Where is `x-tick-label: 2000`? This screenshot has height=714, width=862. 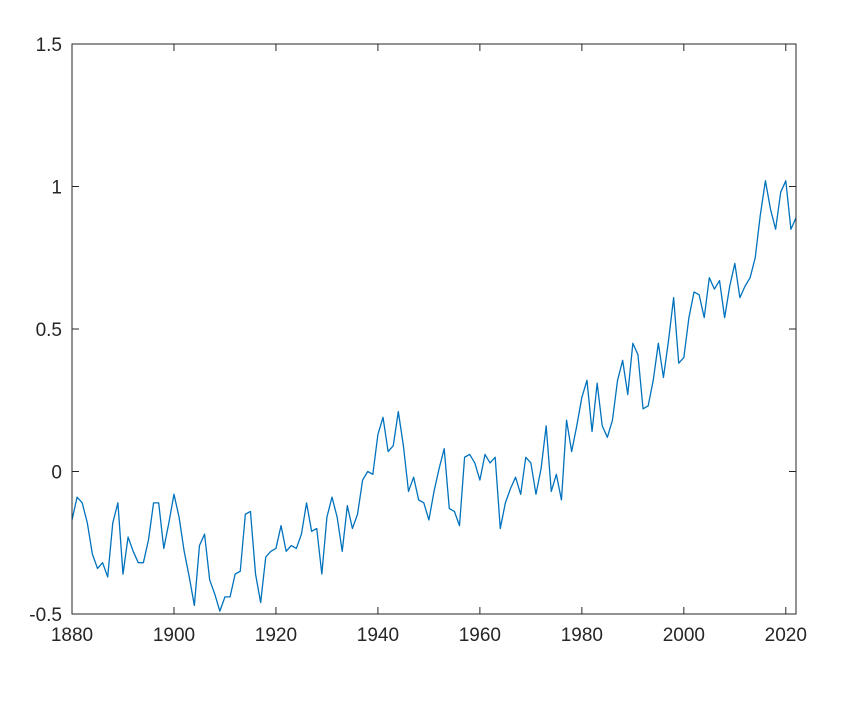 x-tick-label: 2000 is located at coordinates (684, 635).